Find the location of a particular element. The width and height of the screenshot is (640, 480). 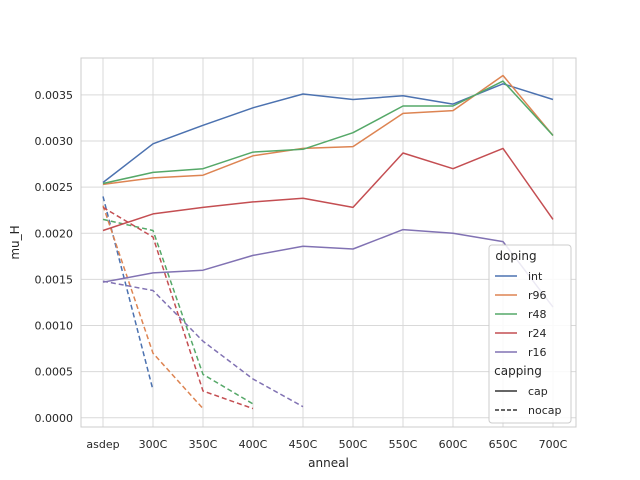

y-tick-label: 0.0035 is located at coordinates (54, 95).